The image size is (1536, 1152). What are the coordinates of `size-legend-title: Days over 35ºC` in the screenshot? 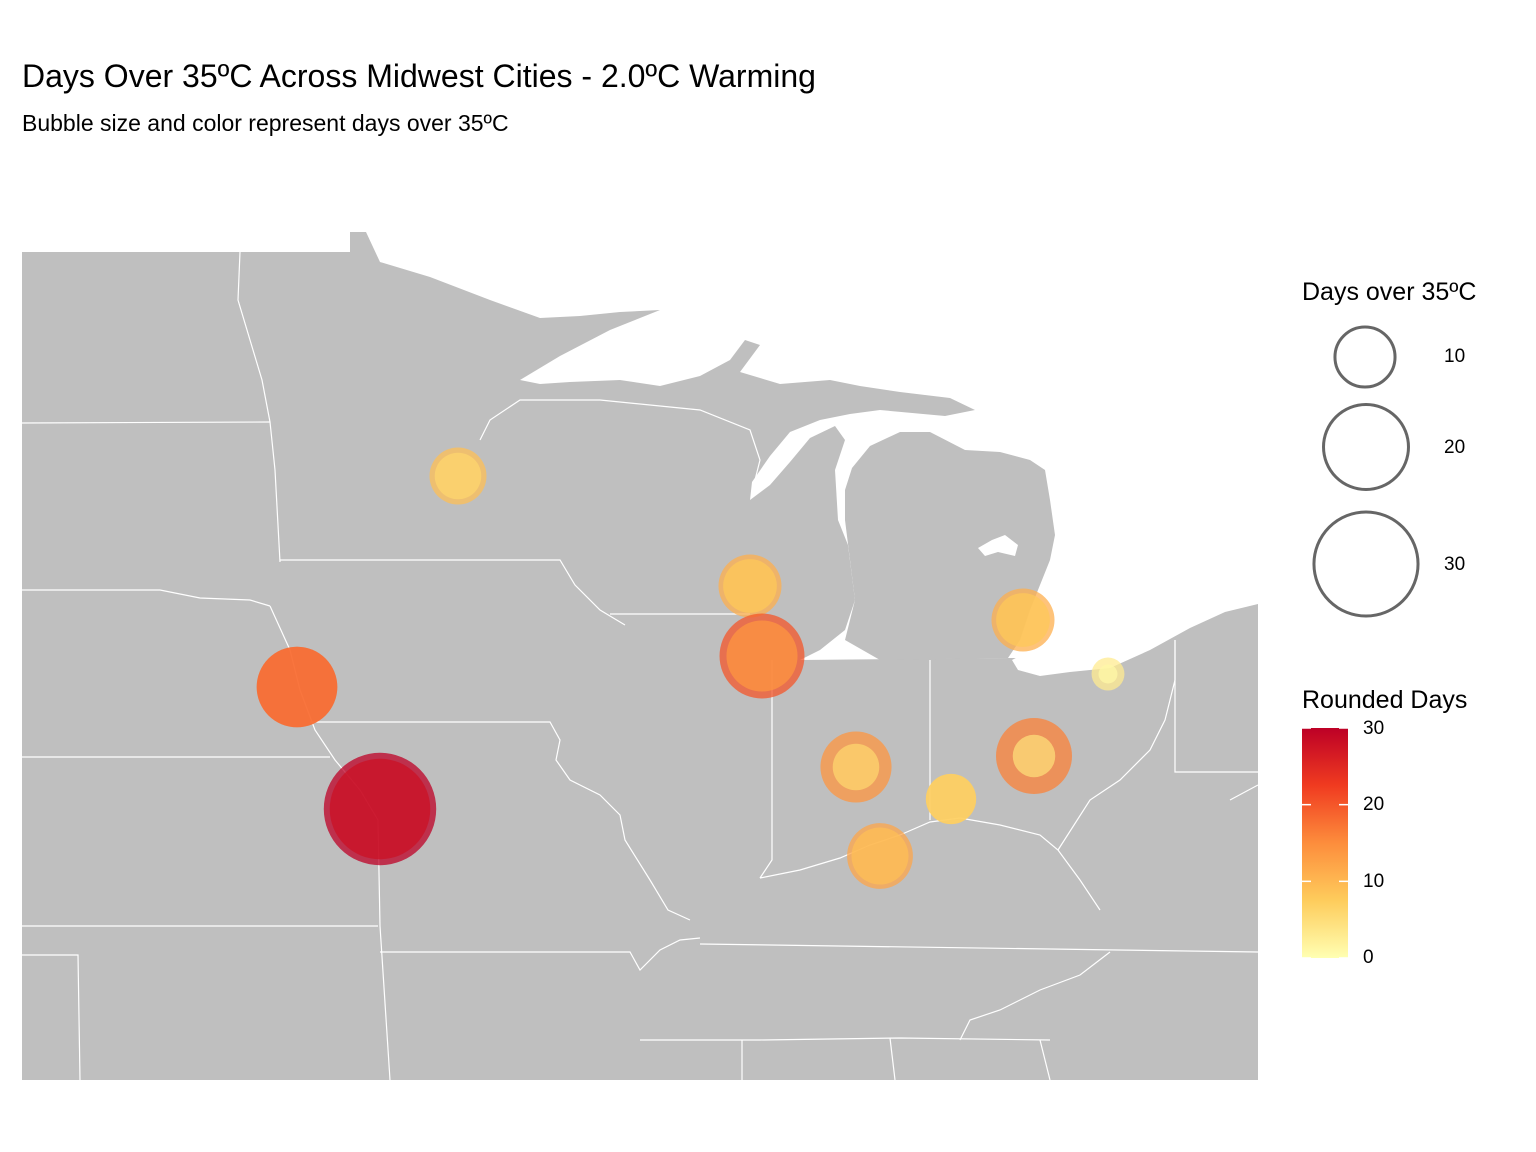 It's located at (1389, 292).